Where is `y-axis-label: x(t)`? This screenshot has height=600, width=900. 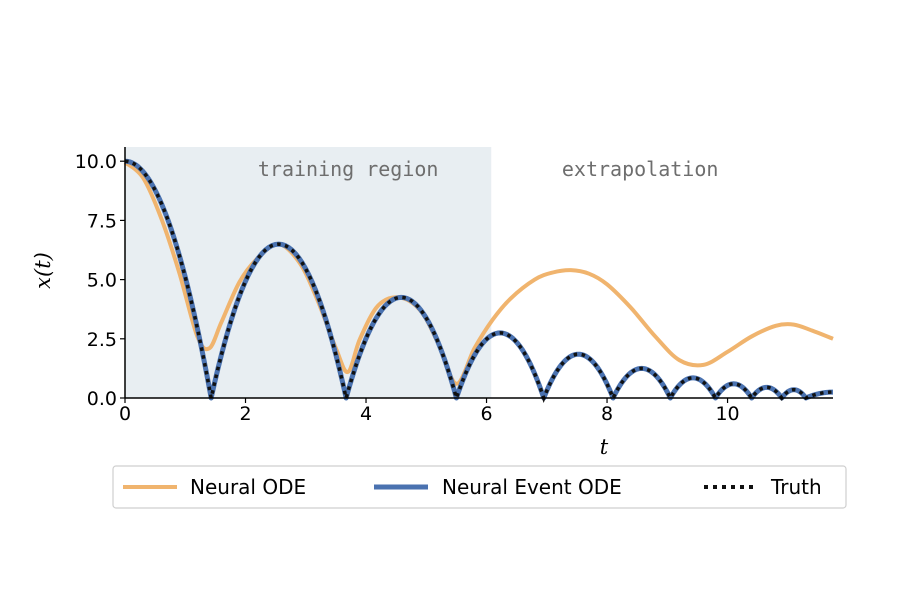
y-axis-label: x(t) is located at coordinates (43, 270).